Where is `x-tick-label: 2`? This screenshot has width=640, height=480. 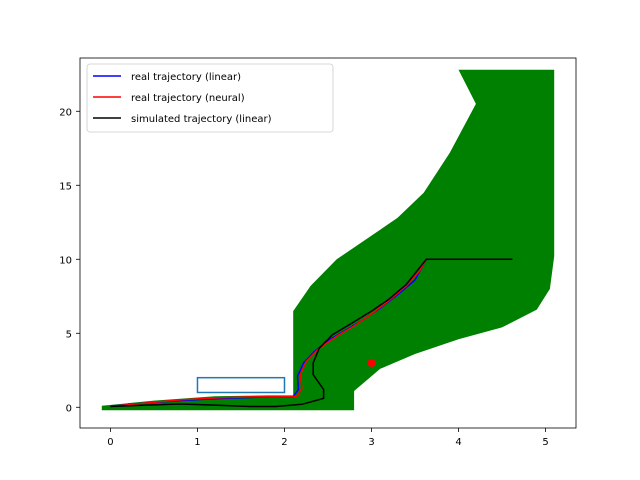
x-tick-label: 2 is located at coordinates (284, 442).